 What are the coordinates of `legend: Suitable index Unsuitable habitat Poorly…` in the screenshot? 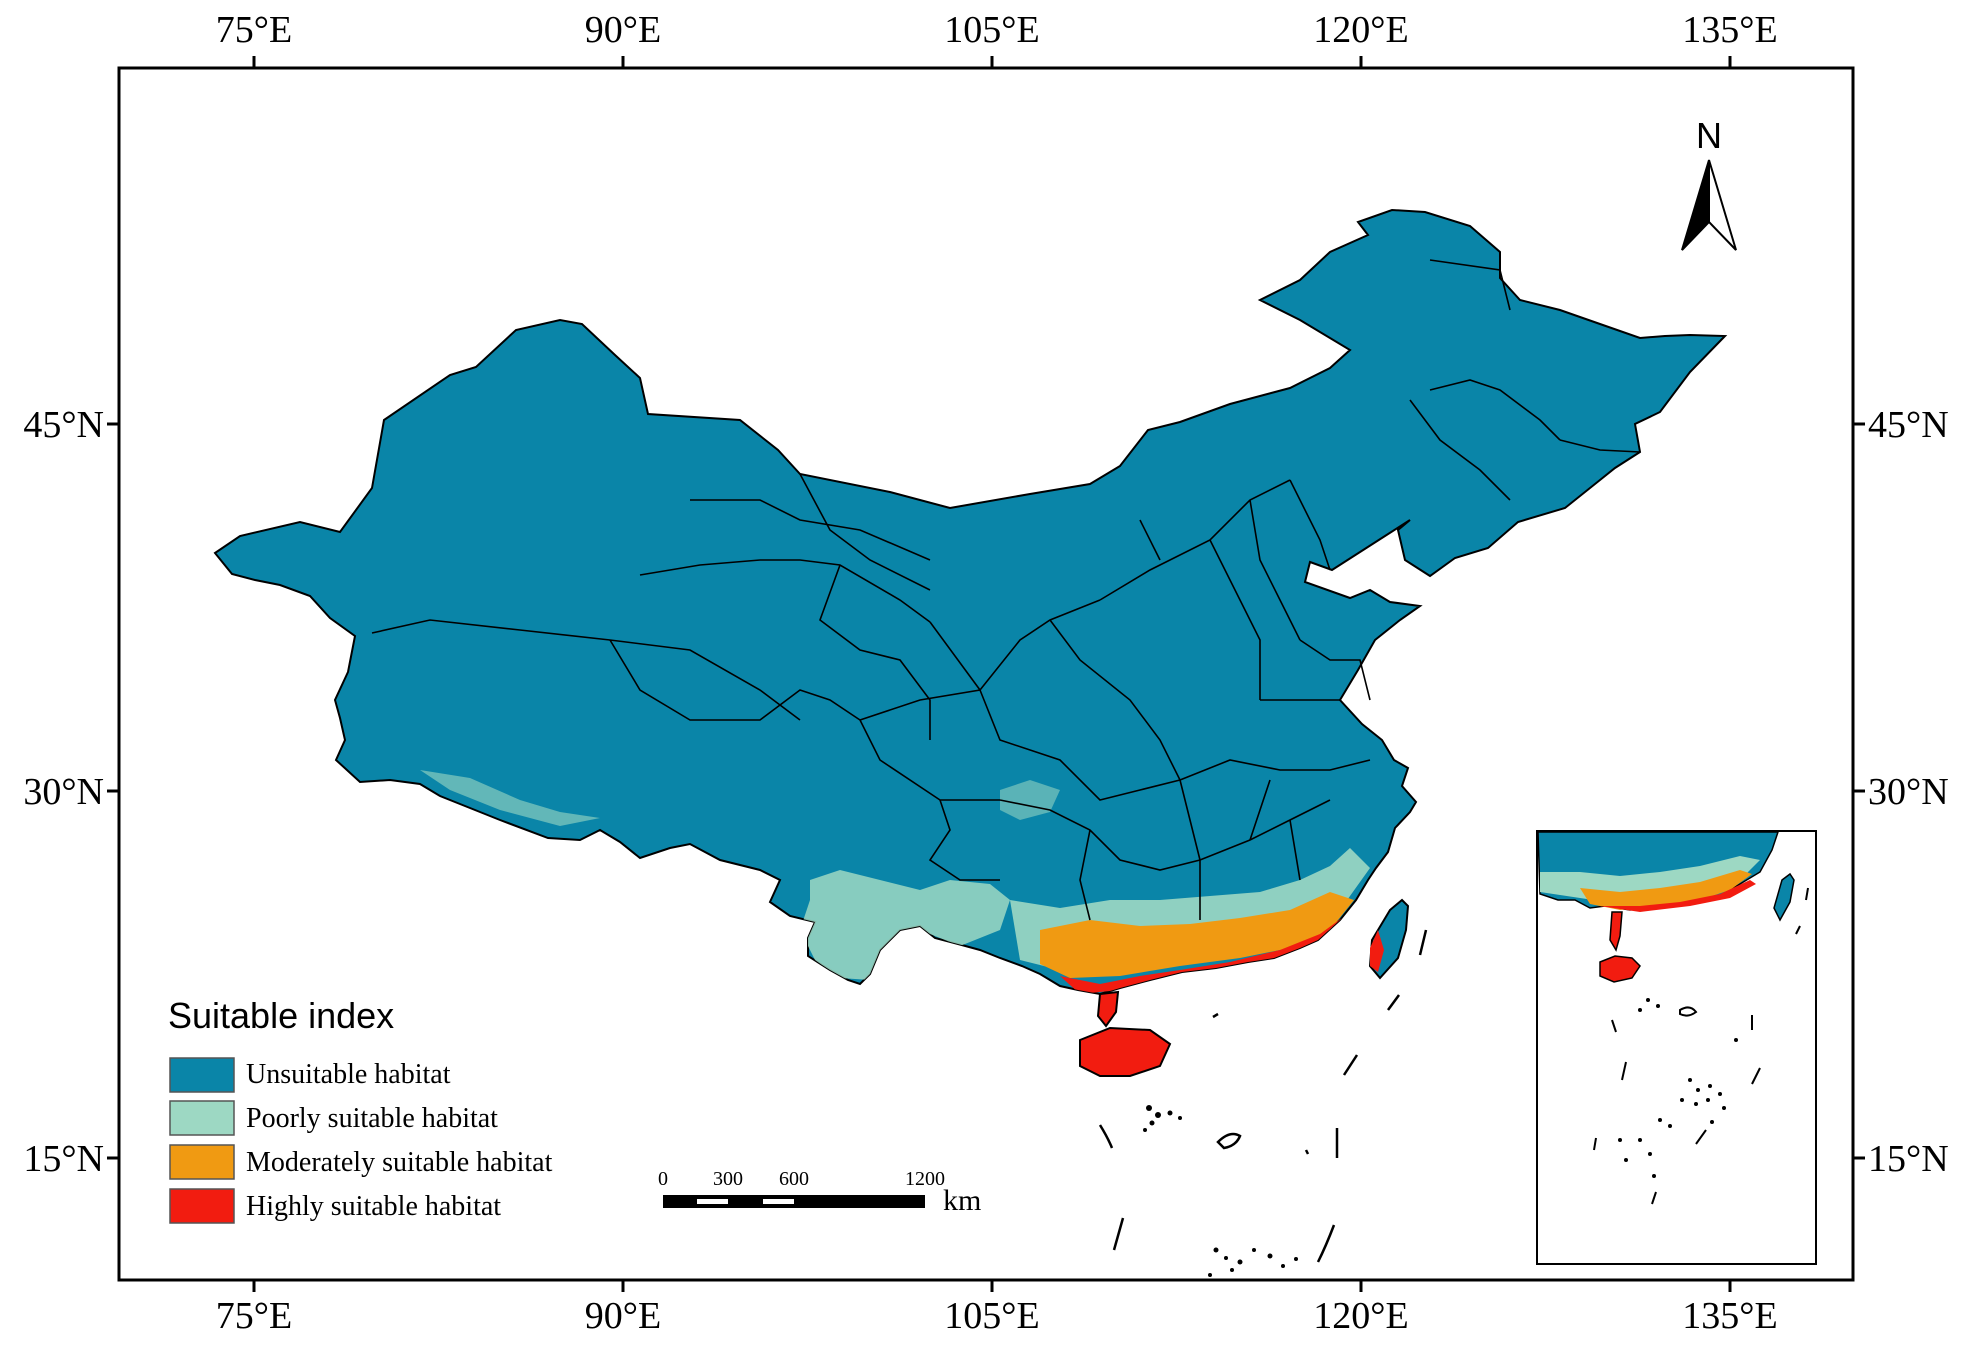 It's located at (360, 1109).